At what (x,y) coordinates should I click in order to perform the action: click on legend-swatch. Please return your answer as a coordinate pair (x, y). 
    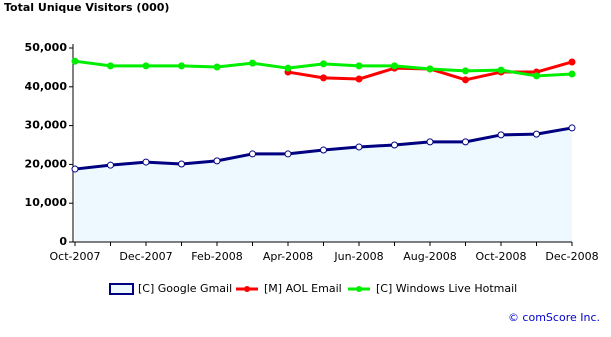
    Looking at the image, I should click on (121, 289).